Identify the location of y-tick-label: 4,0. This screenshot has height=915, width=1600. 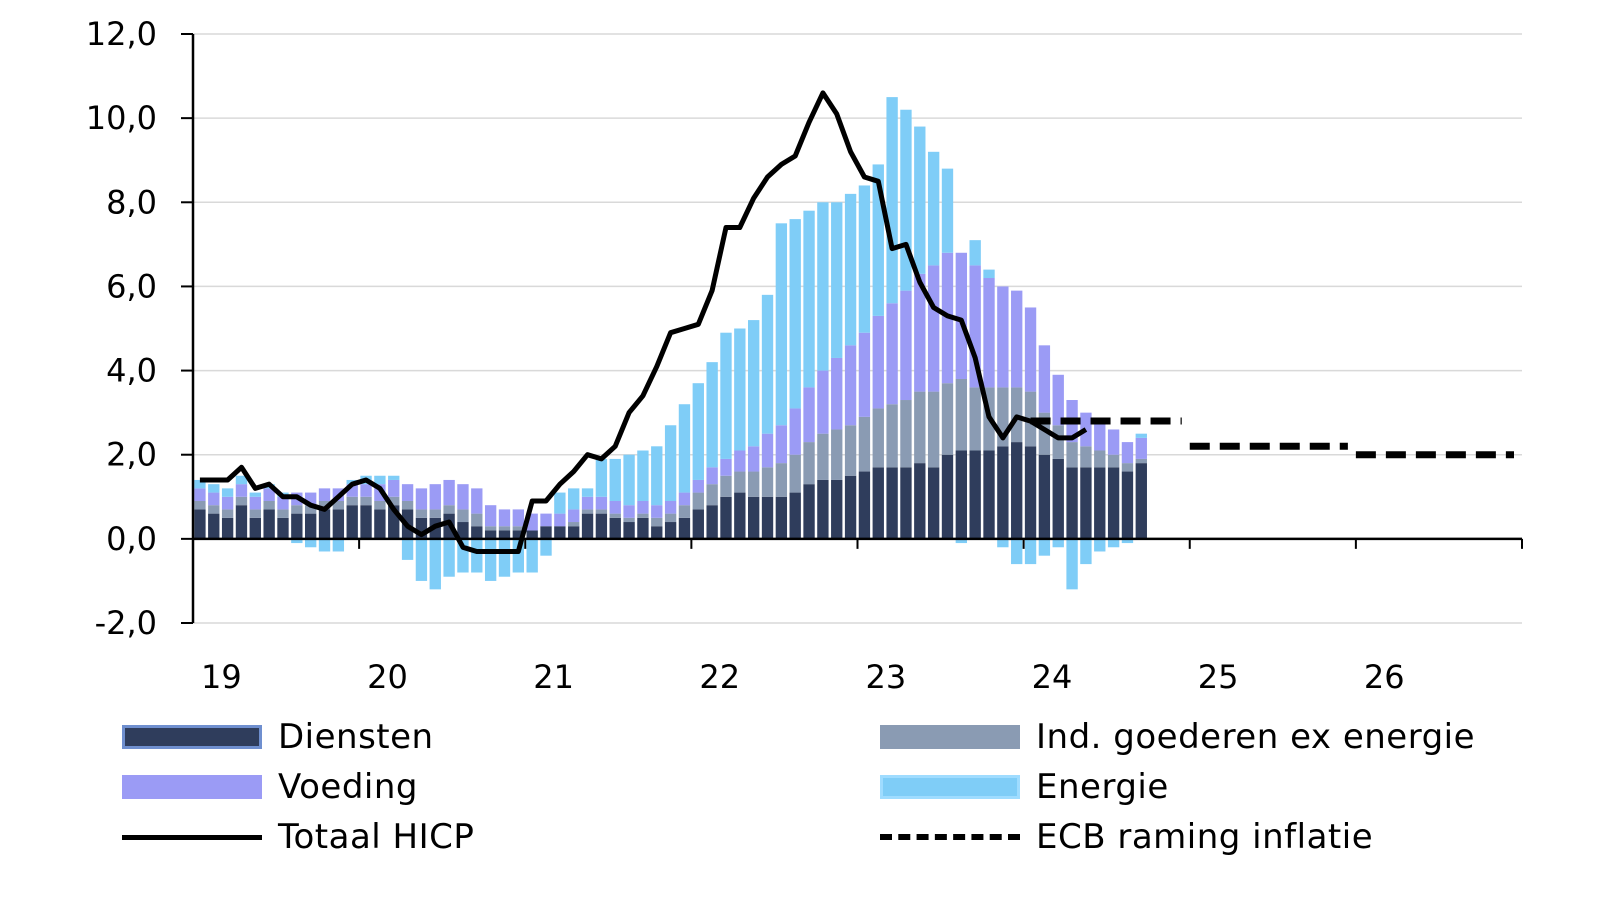
(131, 371).